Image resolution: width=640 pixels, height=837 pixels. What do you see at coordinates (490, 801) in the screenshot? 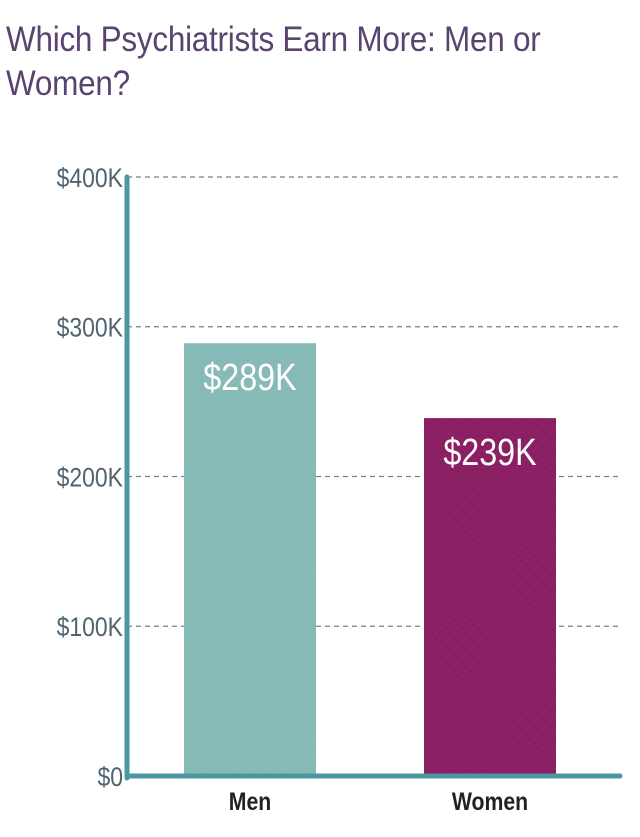
I see `x-tick-label: Women` at bounding box center [490, 801].